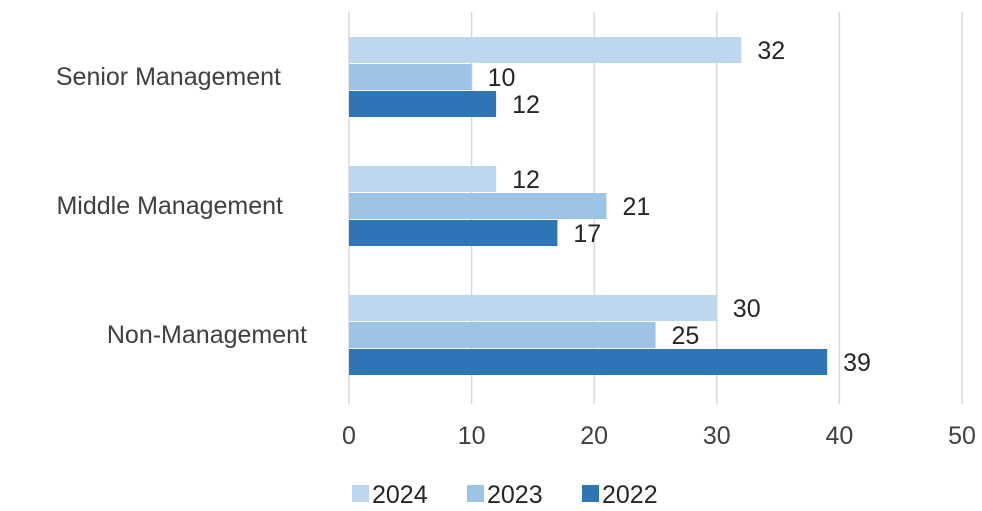 The image size is (982, 511). I want to click on data-label: 39, so click(857, 363).